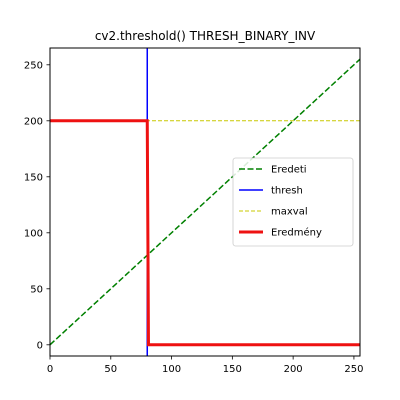 This screenshot has width=400, height=400. What do you see at coordinates (33, 233) in the screenshot?
I see `y-tick-label: 100` at bounding box center [33, 233].